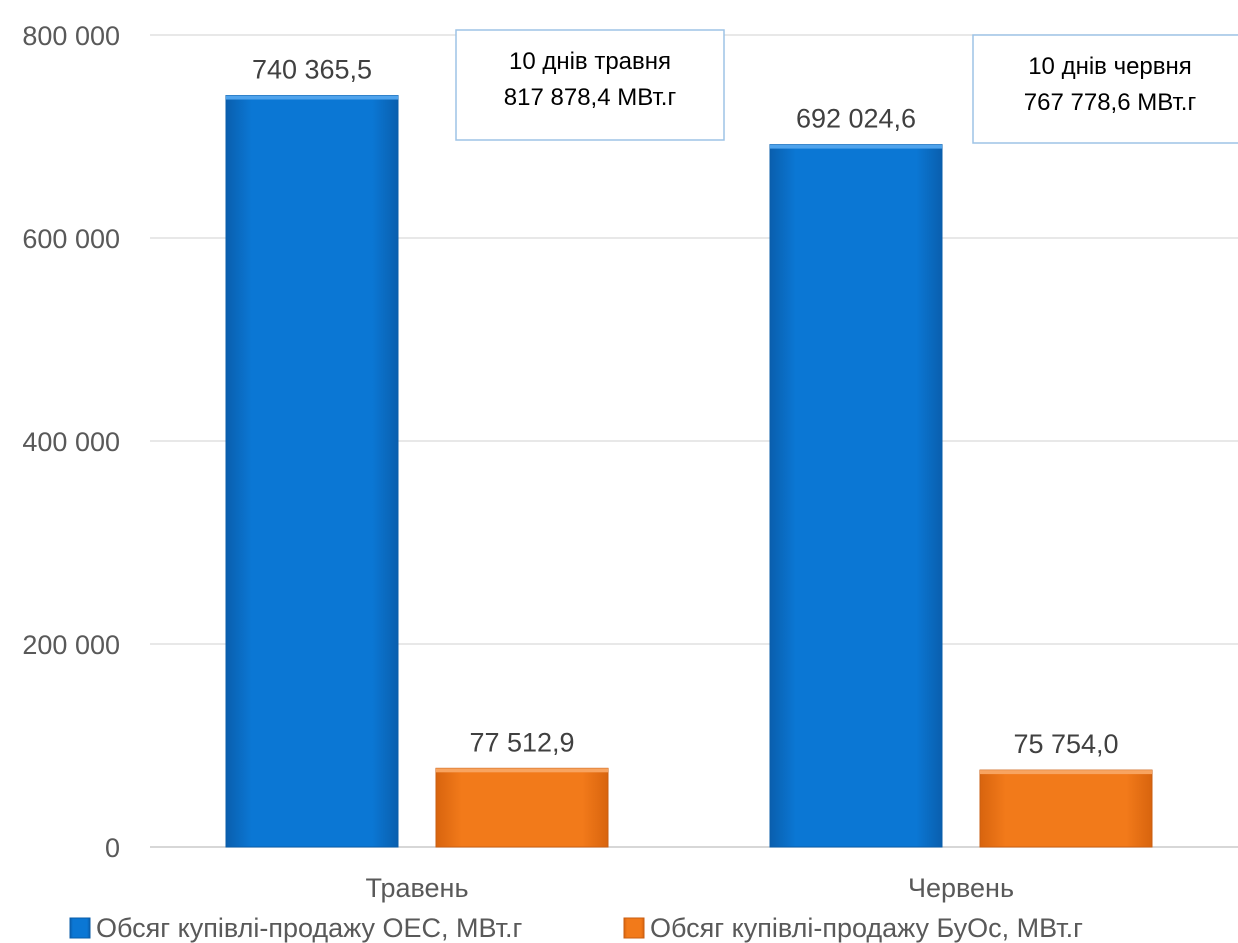 The height and width of the screenshot is (943, 1238). Describe the element at coordinates (71, 645) in the screenshot. I see `y-tick-label: 200 000` at that location.